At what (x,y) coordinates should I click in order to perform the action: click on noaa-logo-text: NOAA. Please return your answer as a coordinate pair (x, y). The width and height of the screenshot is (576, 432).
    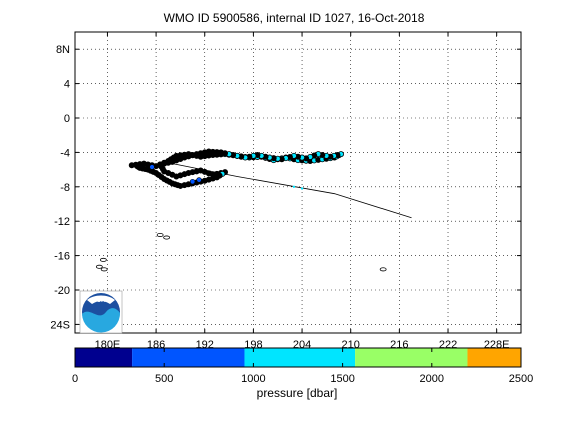
    Looking at the image, I should click on (101, 301).